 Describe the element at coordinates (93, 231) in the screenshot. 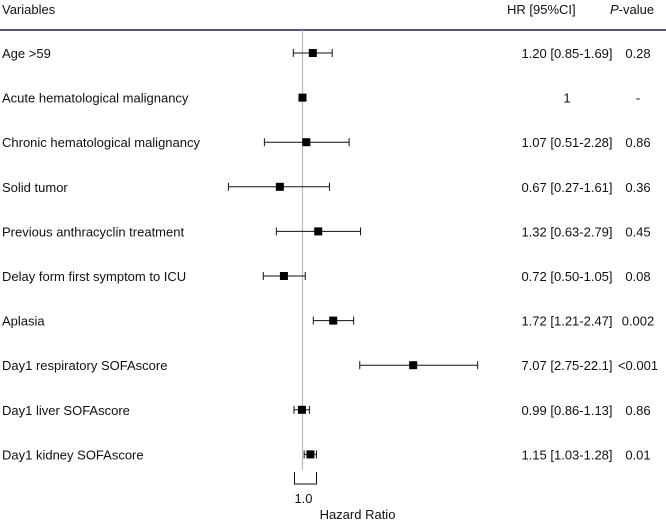

I see `row-label: Previous anthracyclin treatment` at that location.